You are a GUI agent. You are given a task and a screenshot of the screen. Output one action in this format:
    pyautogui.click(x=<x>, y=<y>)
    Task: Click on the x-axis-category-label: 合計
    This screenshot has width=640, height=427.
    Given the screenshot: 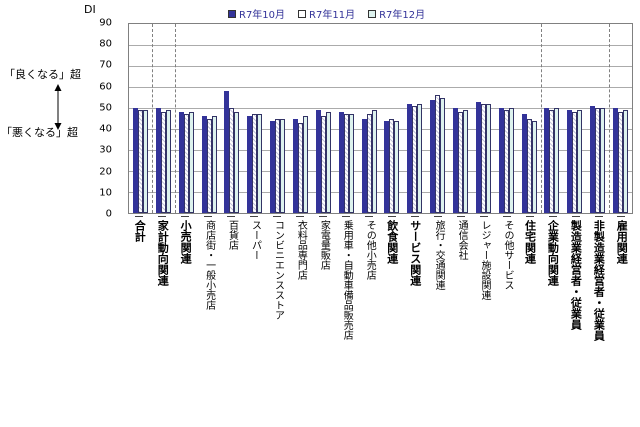 What is the action you would take?
    pyautogui.click(x=140, y=231)
    